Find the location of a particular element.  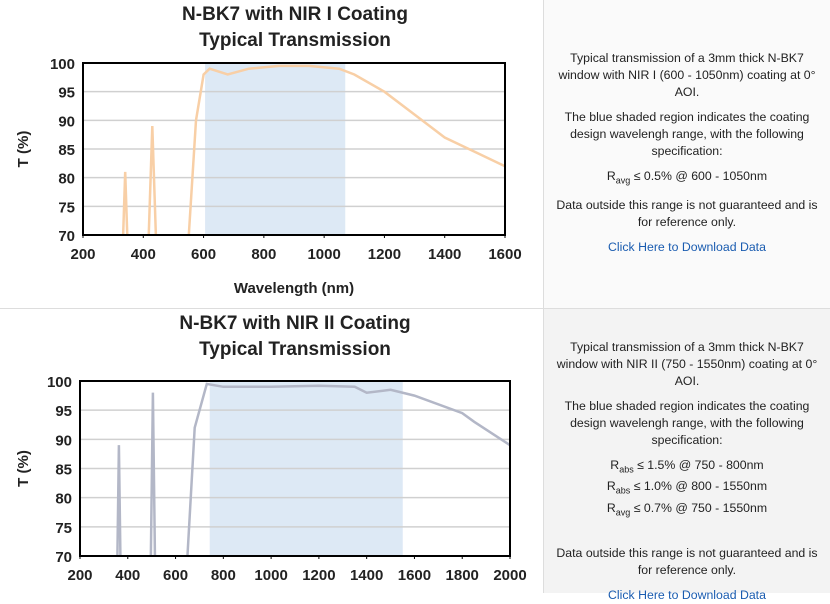

plot-frame is located at coordinates (294, 149).